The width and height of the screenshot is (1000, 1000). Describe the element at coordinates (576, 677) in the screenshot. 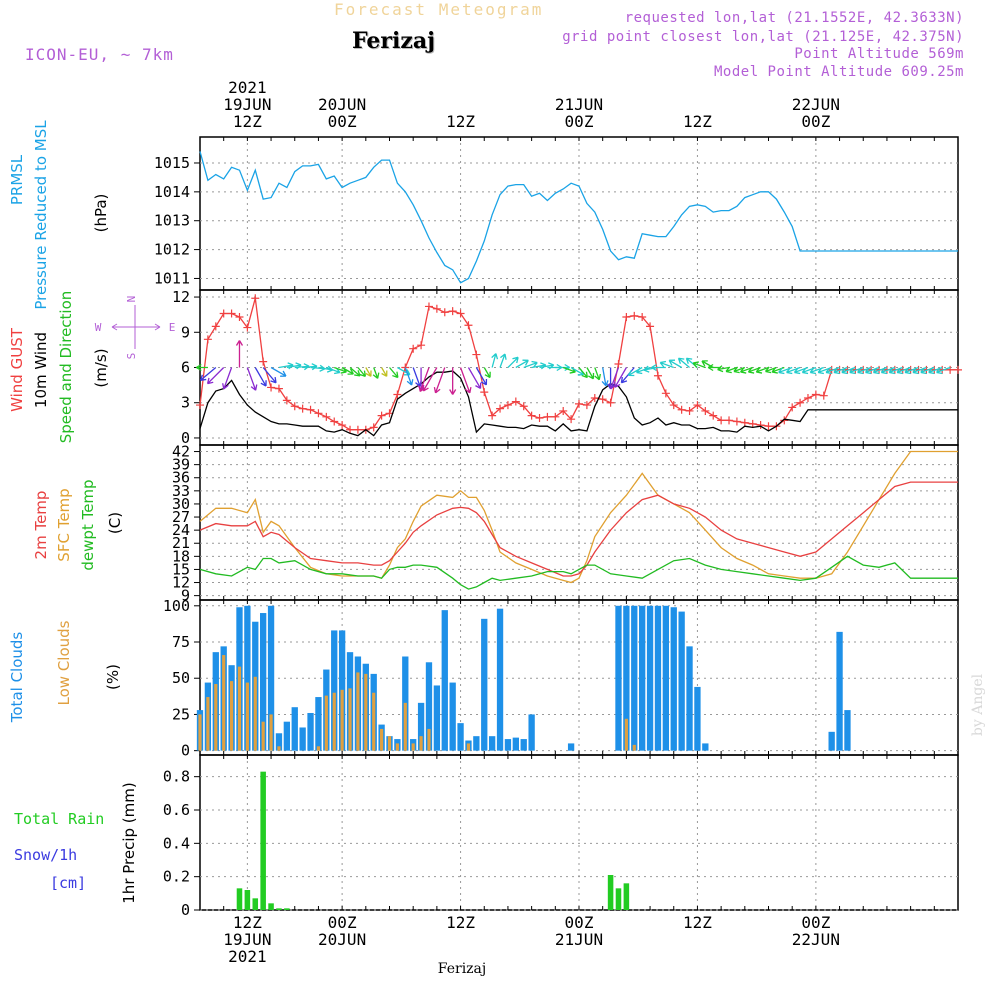

I see `panel-clouds` at that location.